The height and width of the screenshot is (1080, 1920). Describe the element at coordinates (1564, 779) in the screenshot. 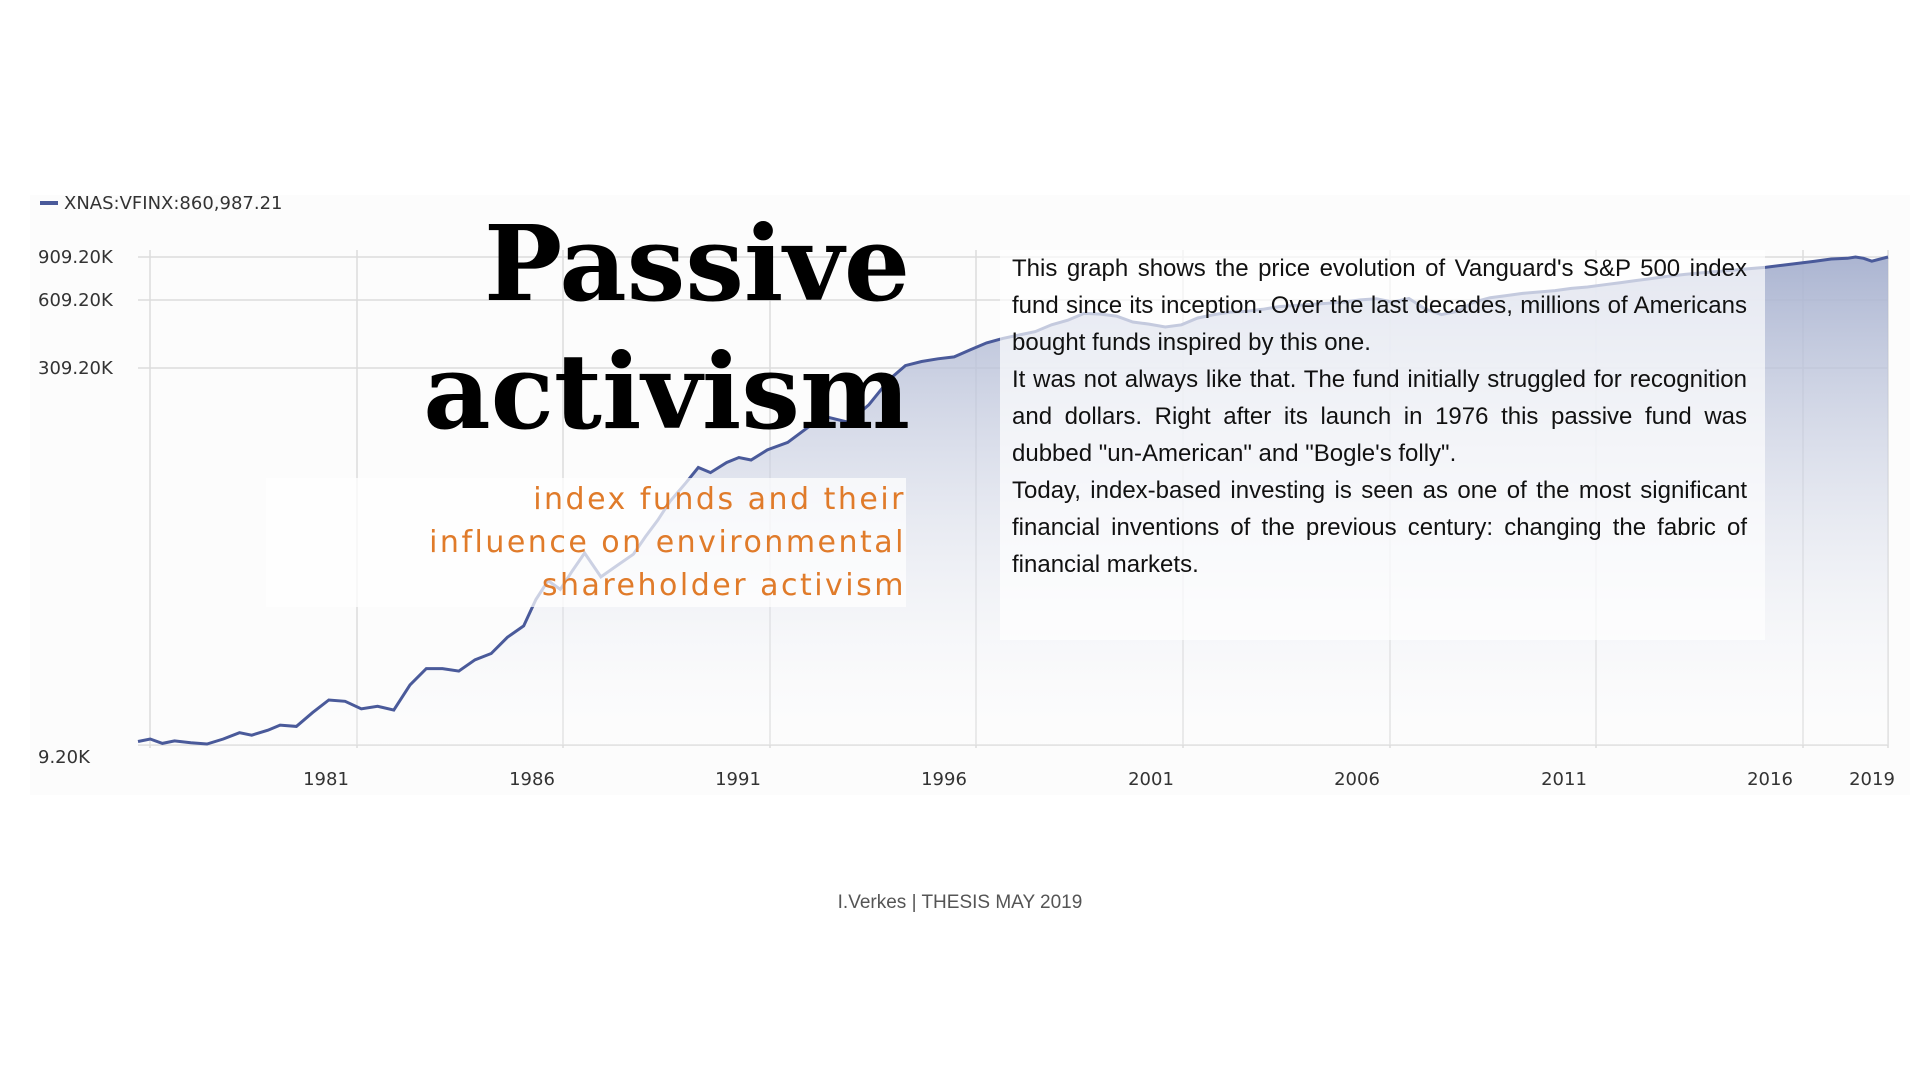

I see `x-tick-label: 2011` at that location.